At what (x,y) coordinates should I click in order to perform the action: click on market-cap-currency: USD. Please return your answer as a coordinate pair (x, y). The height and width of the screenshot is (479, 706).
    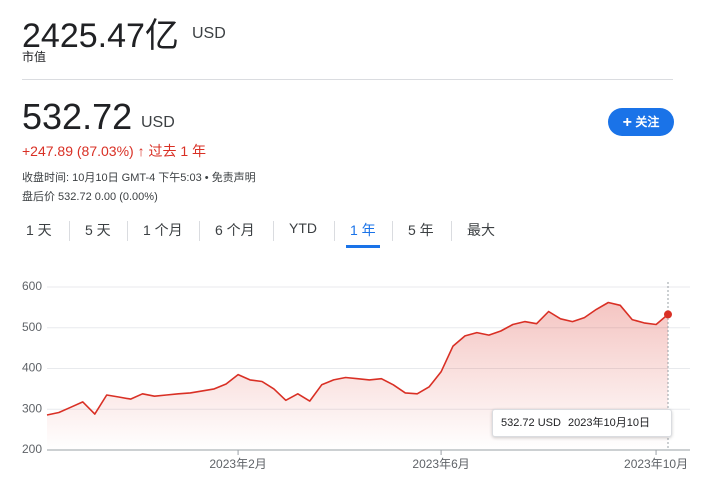
    Looking at the image, I should click on (209, 33).